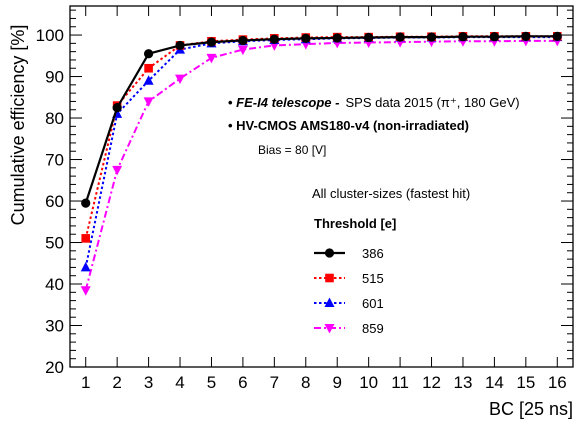  What do you see at coordinates (85, 382) in the screenshot?
I see `x-tick-label: 1` at bounding box center [85, 382].